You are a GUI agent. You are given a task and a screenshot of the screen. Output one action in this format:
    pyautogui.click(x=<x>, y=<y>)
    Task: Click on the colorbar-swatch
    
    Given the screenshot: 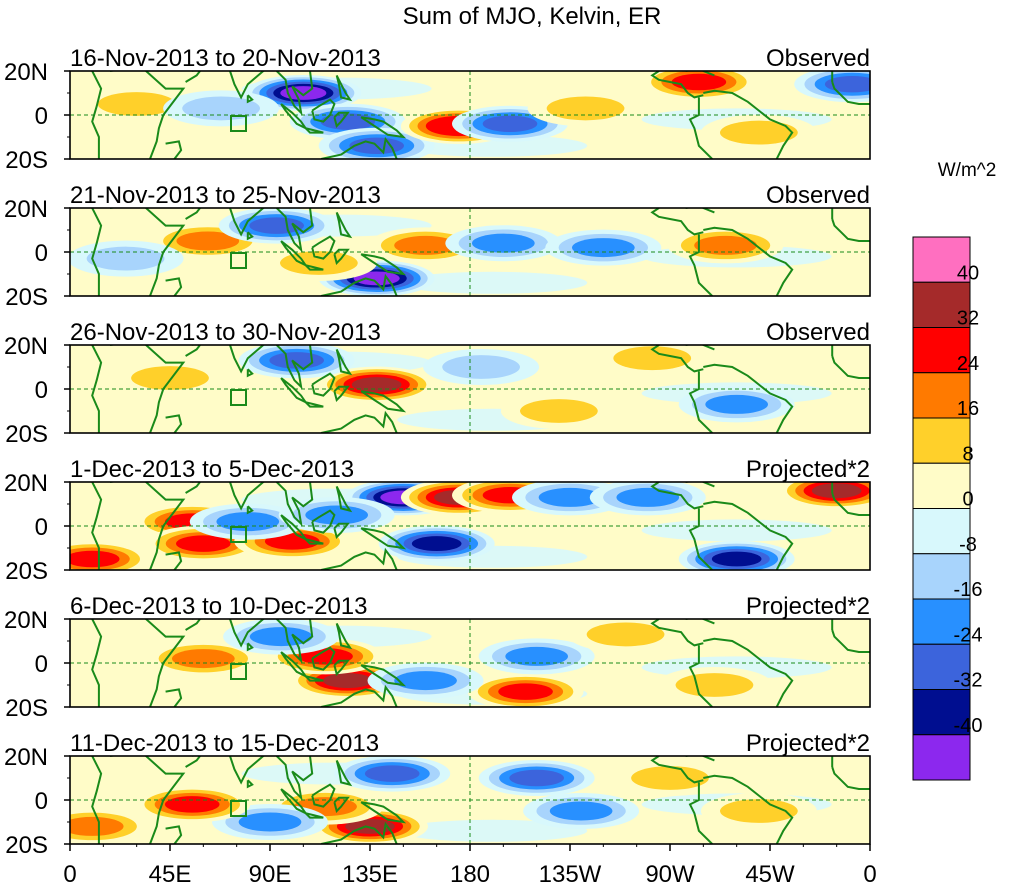 What is the action you would take?
    pyautogui.click(x=941, y=395)
    